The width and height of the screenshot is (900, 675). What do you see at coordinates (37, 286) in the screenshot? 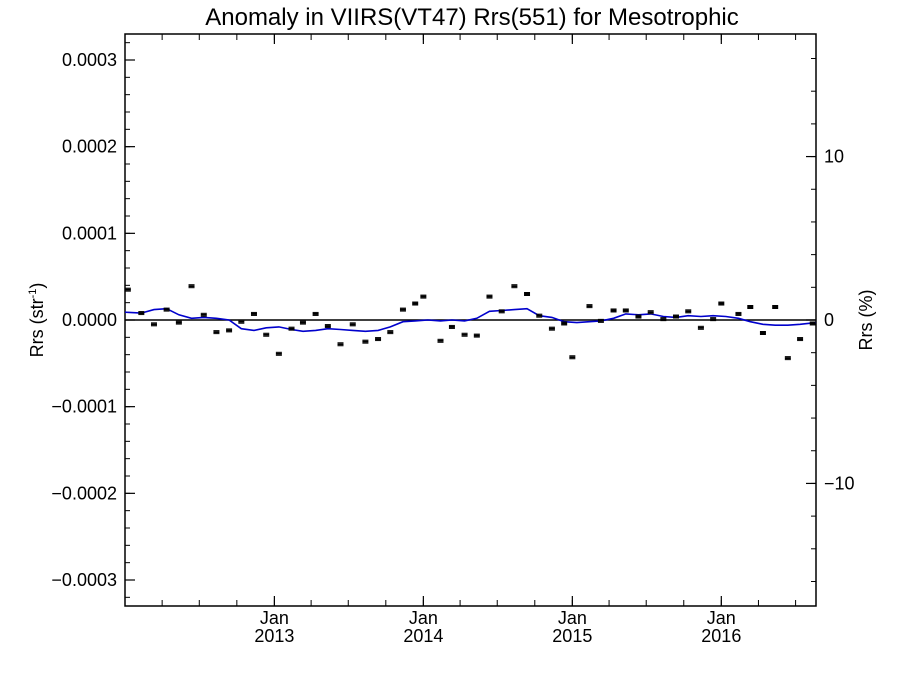
I see `y-axis-label-suffix: )` at bounding box center [37, 286].